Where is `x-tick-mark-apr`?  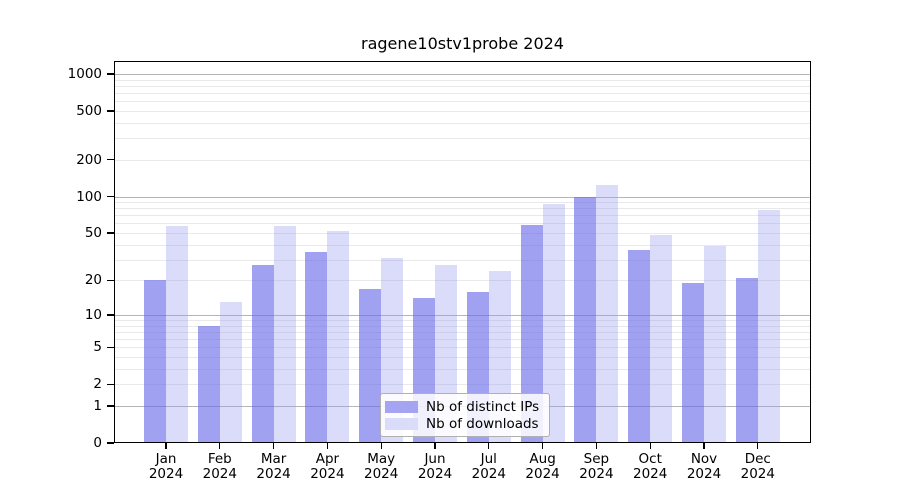 x-tick-mark-apr is located at coordinates (327, 446).